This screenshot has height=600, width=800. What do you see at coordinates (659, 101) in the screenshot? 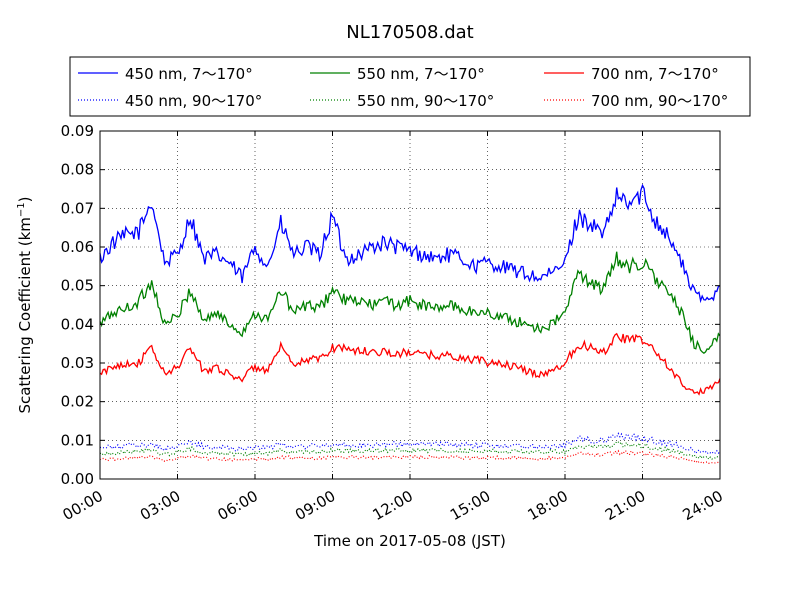
I see `legend-label: 700 nm, 90～170°` at bounding box center [659, 101].